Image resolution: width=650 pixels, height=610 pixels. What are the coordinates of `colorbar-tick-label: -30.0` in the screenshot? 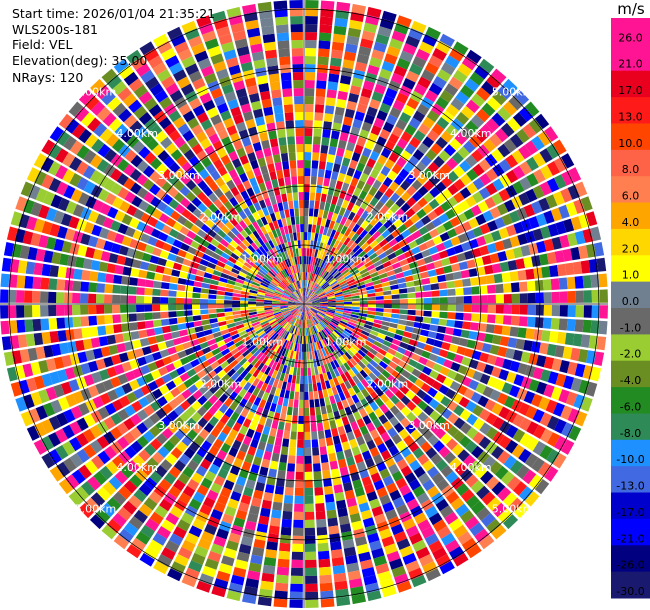 It's located at (630, 591).